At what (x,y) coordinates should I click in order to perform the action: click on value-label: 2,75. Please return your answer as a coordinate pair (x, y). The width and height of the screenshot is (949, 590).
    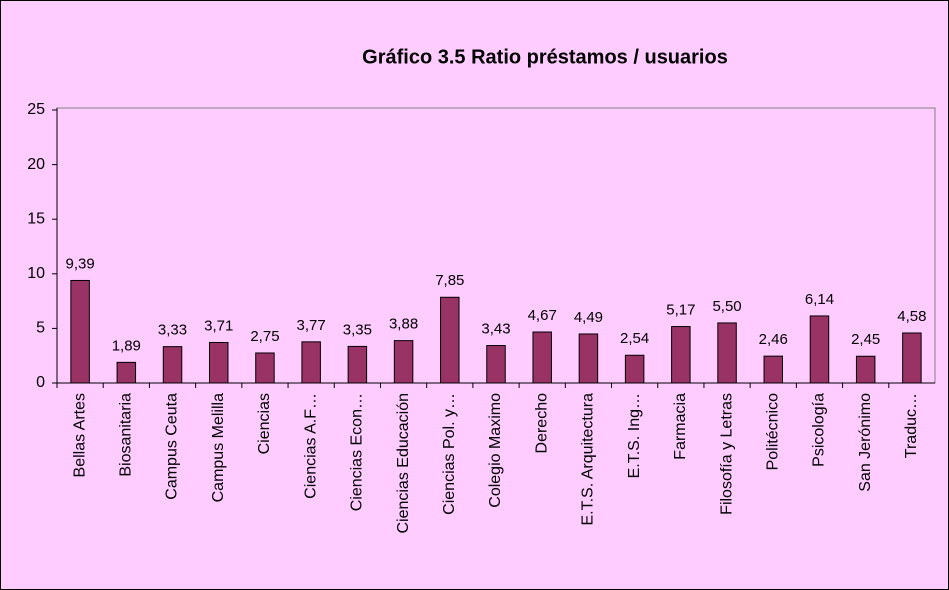
    Looking at the image, I should click on (264, 336).